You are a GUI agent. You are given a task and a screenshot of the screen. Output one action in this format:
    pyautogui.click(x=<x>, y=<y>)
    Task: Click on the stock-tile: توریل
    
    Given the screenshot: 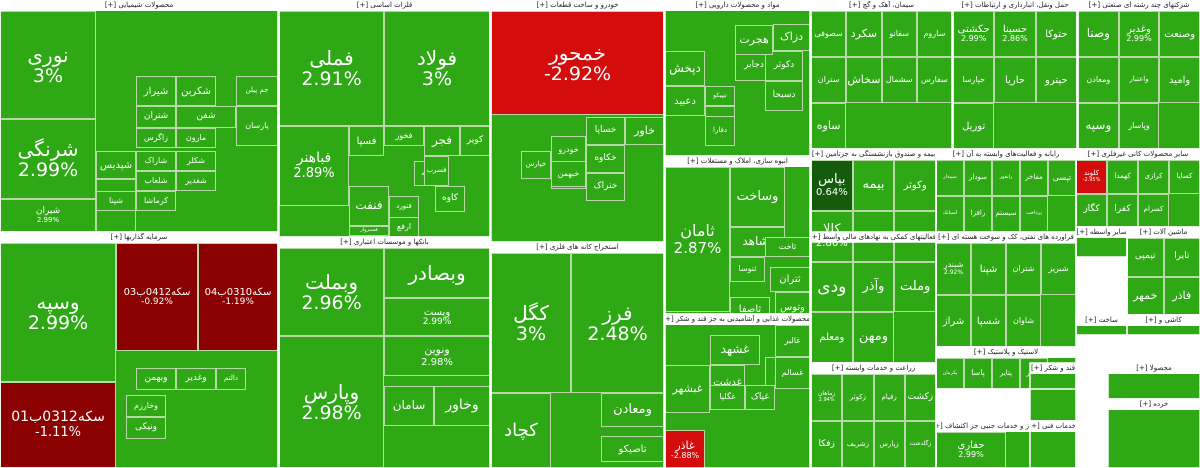 What is the action you would take?
    pyautogui.click(x=974, y=126)
    